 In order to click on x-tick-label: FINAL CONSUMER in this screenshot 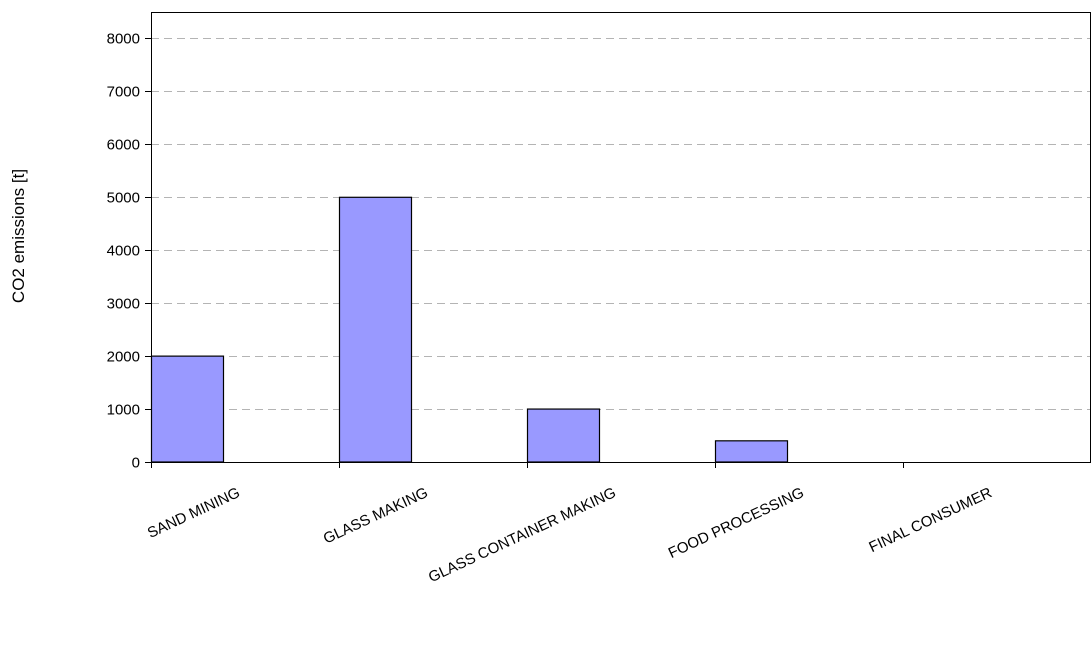, I will do `click(930, 520)`.